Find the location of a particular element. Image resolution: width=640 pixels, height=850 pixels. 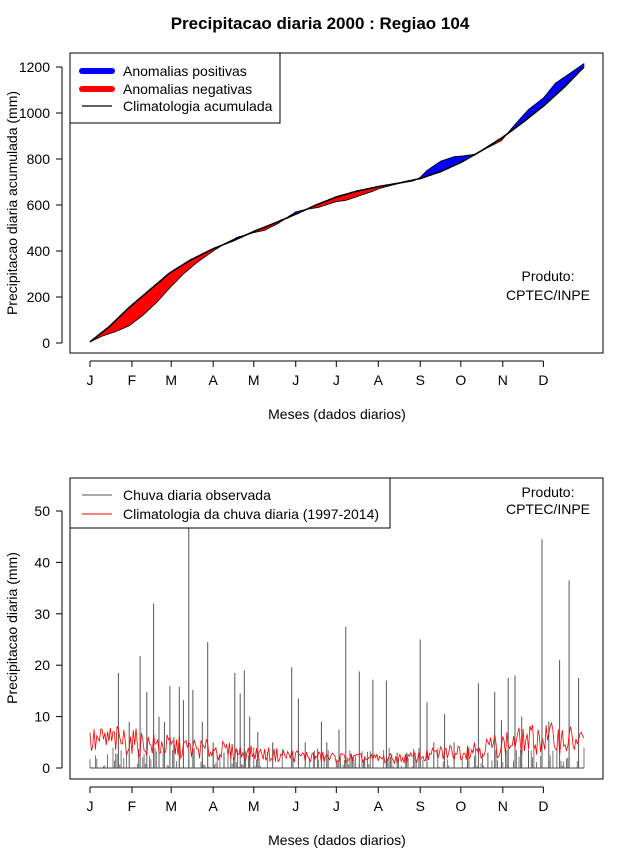

legend-label: Chuva diaria observada is located at coordinates (197, 495).